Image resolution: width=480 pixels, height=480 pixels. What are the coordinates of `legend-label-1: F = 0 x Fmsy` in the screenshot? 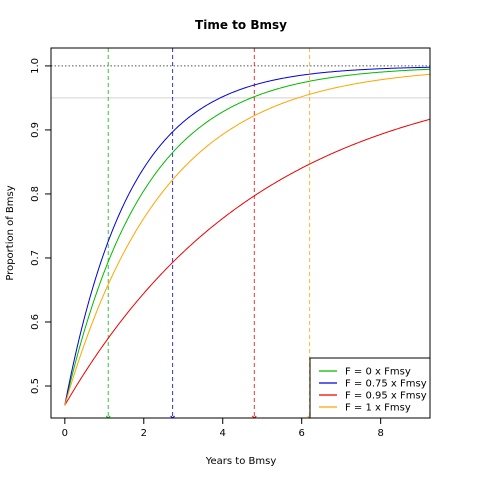 It's located at (378, 372).